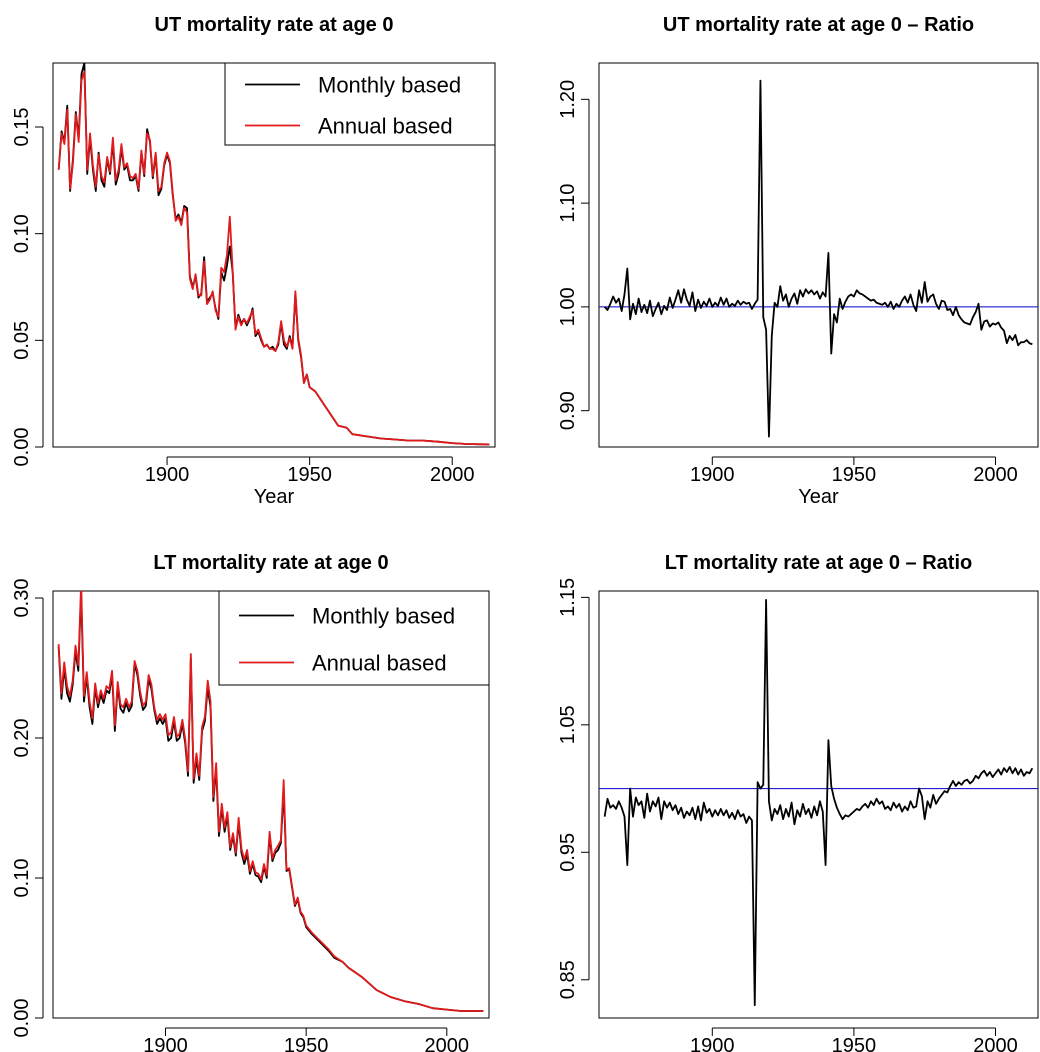 The width and height of the screenshot is (1040, 1052). What do you see at coordinates (22, 127) in the screenshot?
I see `y-tick-label: 0.15` at bounding box center [22, 127].